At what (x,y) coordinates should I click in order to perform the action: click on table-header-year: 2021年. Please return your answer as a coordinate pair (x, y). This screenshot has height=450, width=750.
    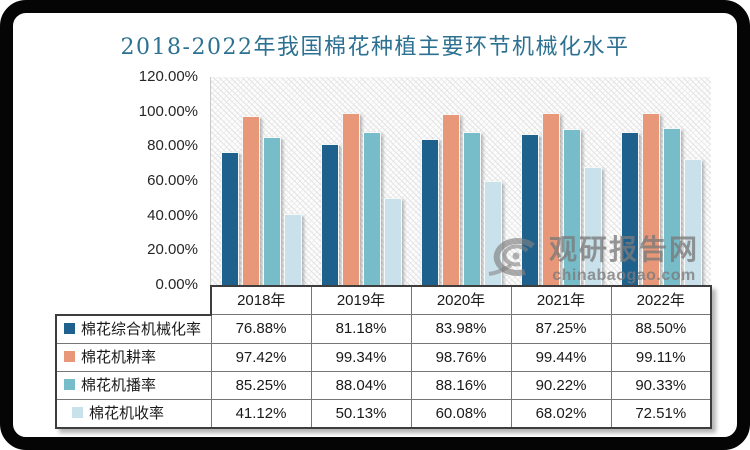
    Looking at the image, I should click on (561, 300).